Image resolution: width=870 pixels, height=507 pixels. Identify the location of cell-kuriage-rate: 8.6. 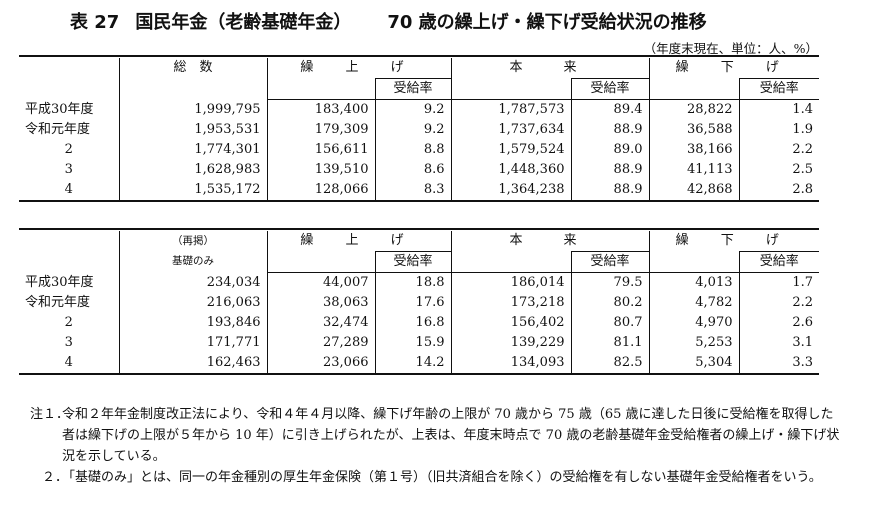
(434, 169).